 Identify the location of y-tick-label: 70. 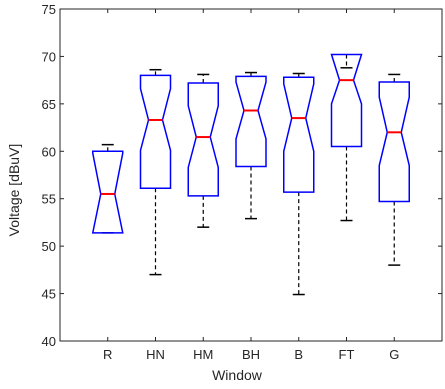
(49, 56).